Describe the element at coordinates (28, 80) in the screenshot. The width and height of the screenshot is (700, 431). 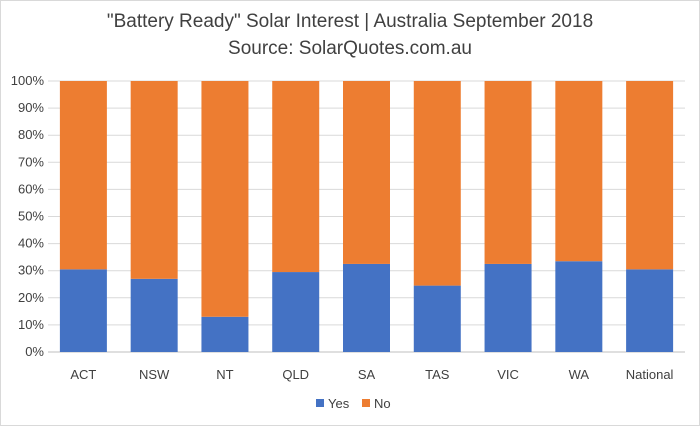
I see `y-tick-label: 100%` at that location.